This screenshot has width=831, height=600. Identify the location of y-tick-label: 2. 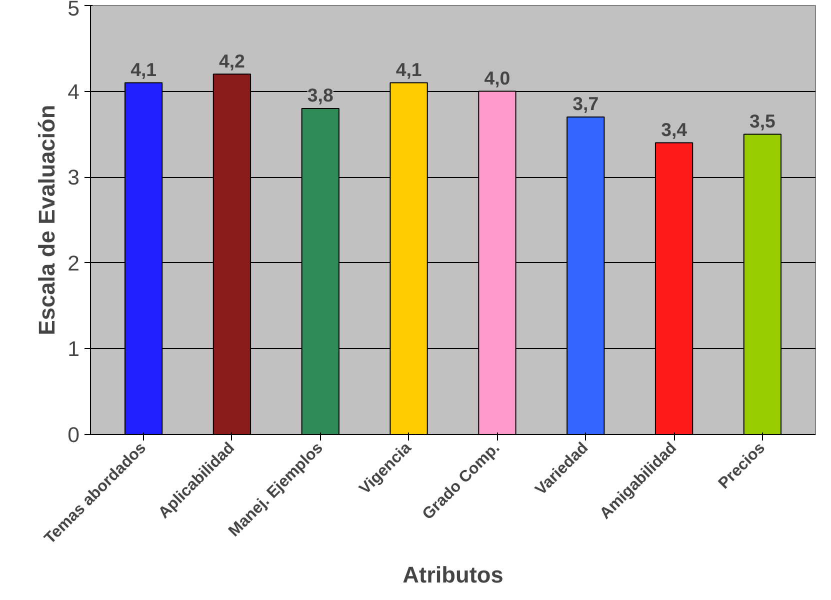
(74, 263).